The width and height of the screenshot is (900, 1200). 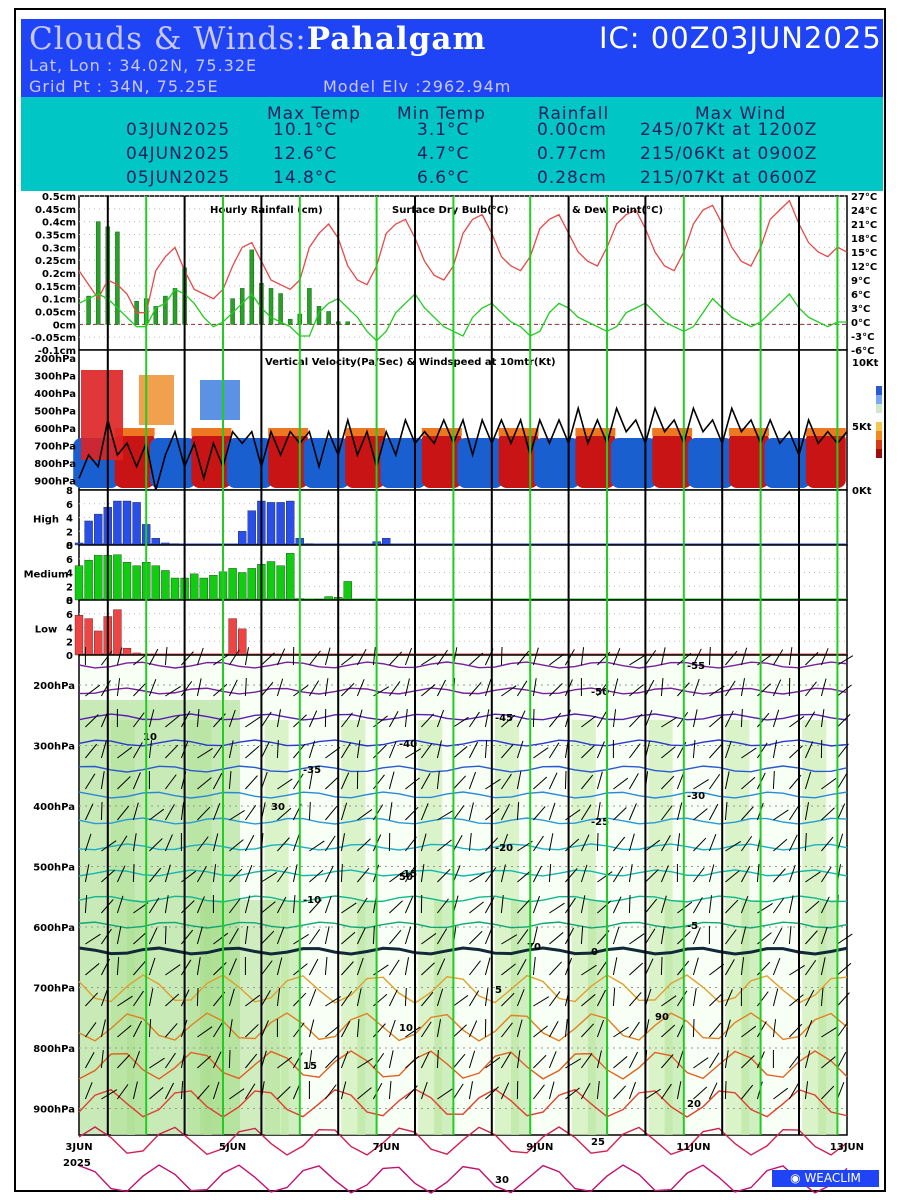 I want to click on isotherm-label: 5, so click(x=498, y=990).